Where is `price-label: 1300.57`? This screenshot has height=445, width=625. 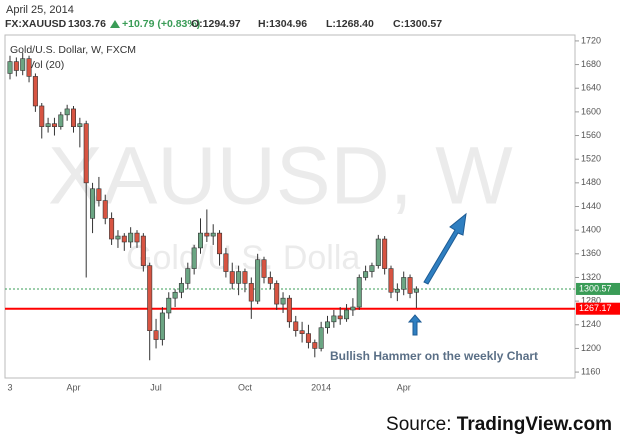 price-label: 1300.57 is located at coordinates (595, 288).